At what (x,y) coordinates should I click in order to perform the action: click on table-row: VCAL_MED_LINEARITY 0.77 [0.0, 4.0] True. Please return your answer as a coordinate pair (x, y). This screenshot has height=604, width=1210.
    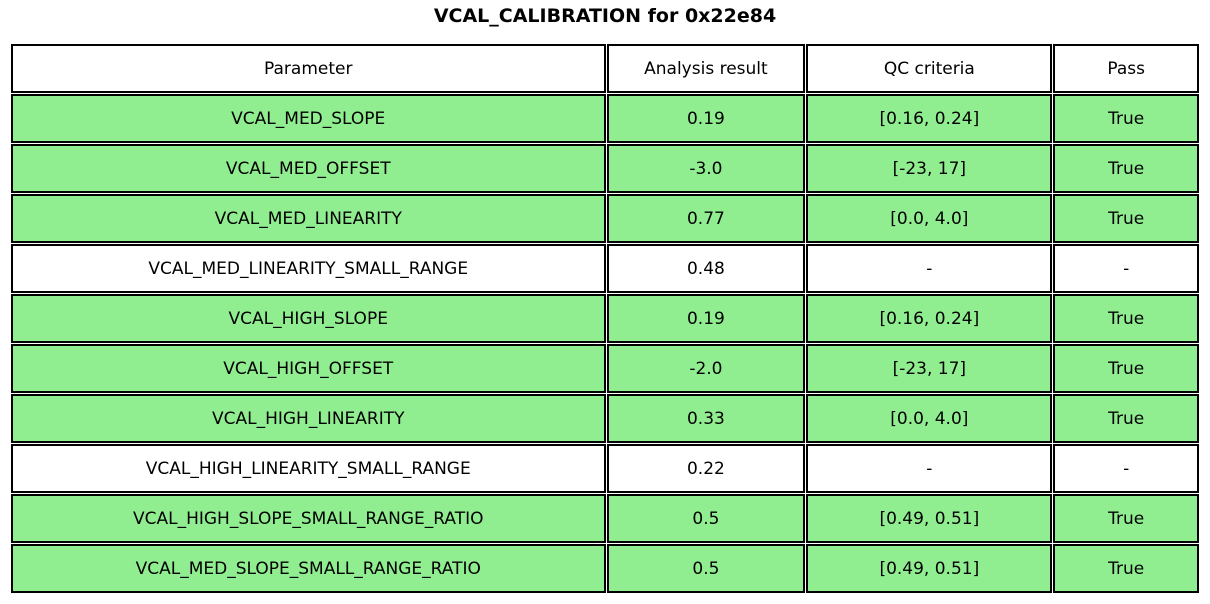
    Looking at the image, I should click on (605, 218).